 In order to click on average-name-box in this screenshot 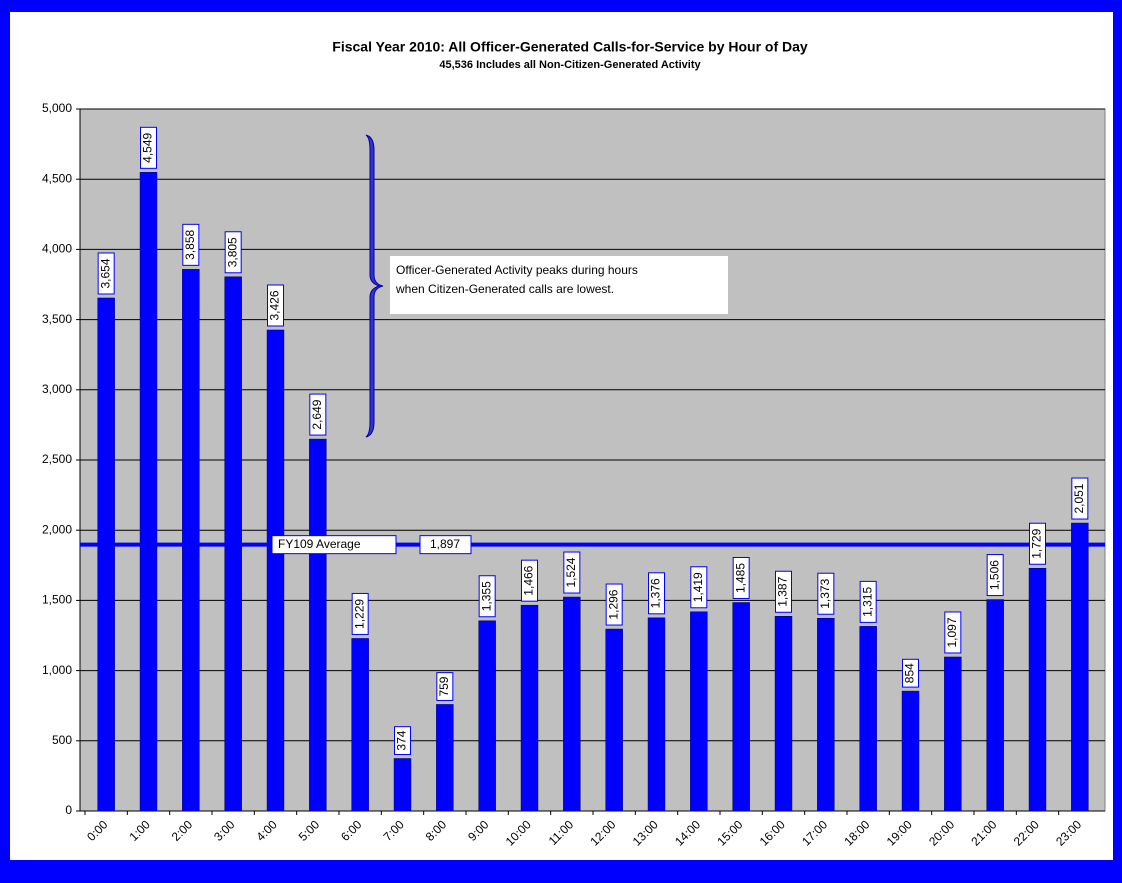, I will do `click(334, 545)`.